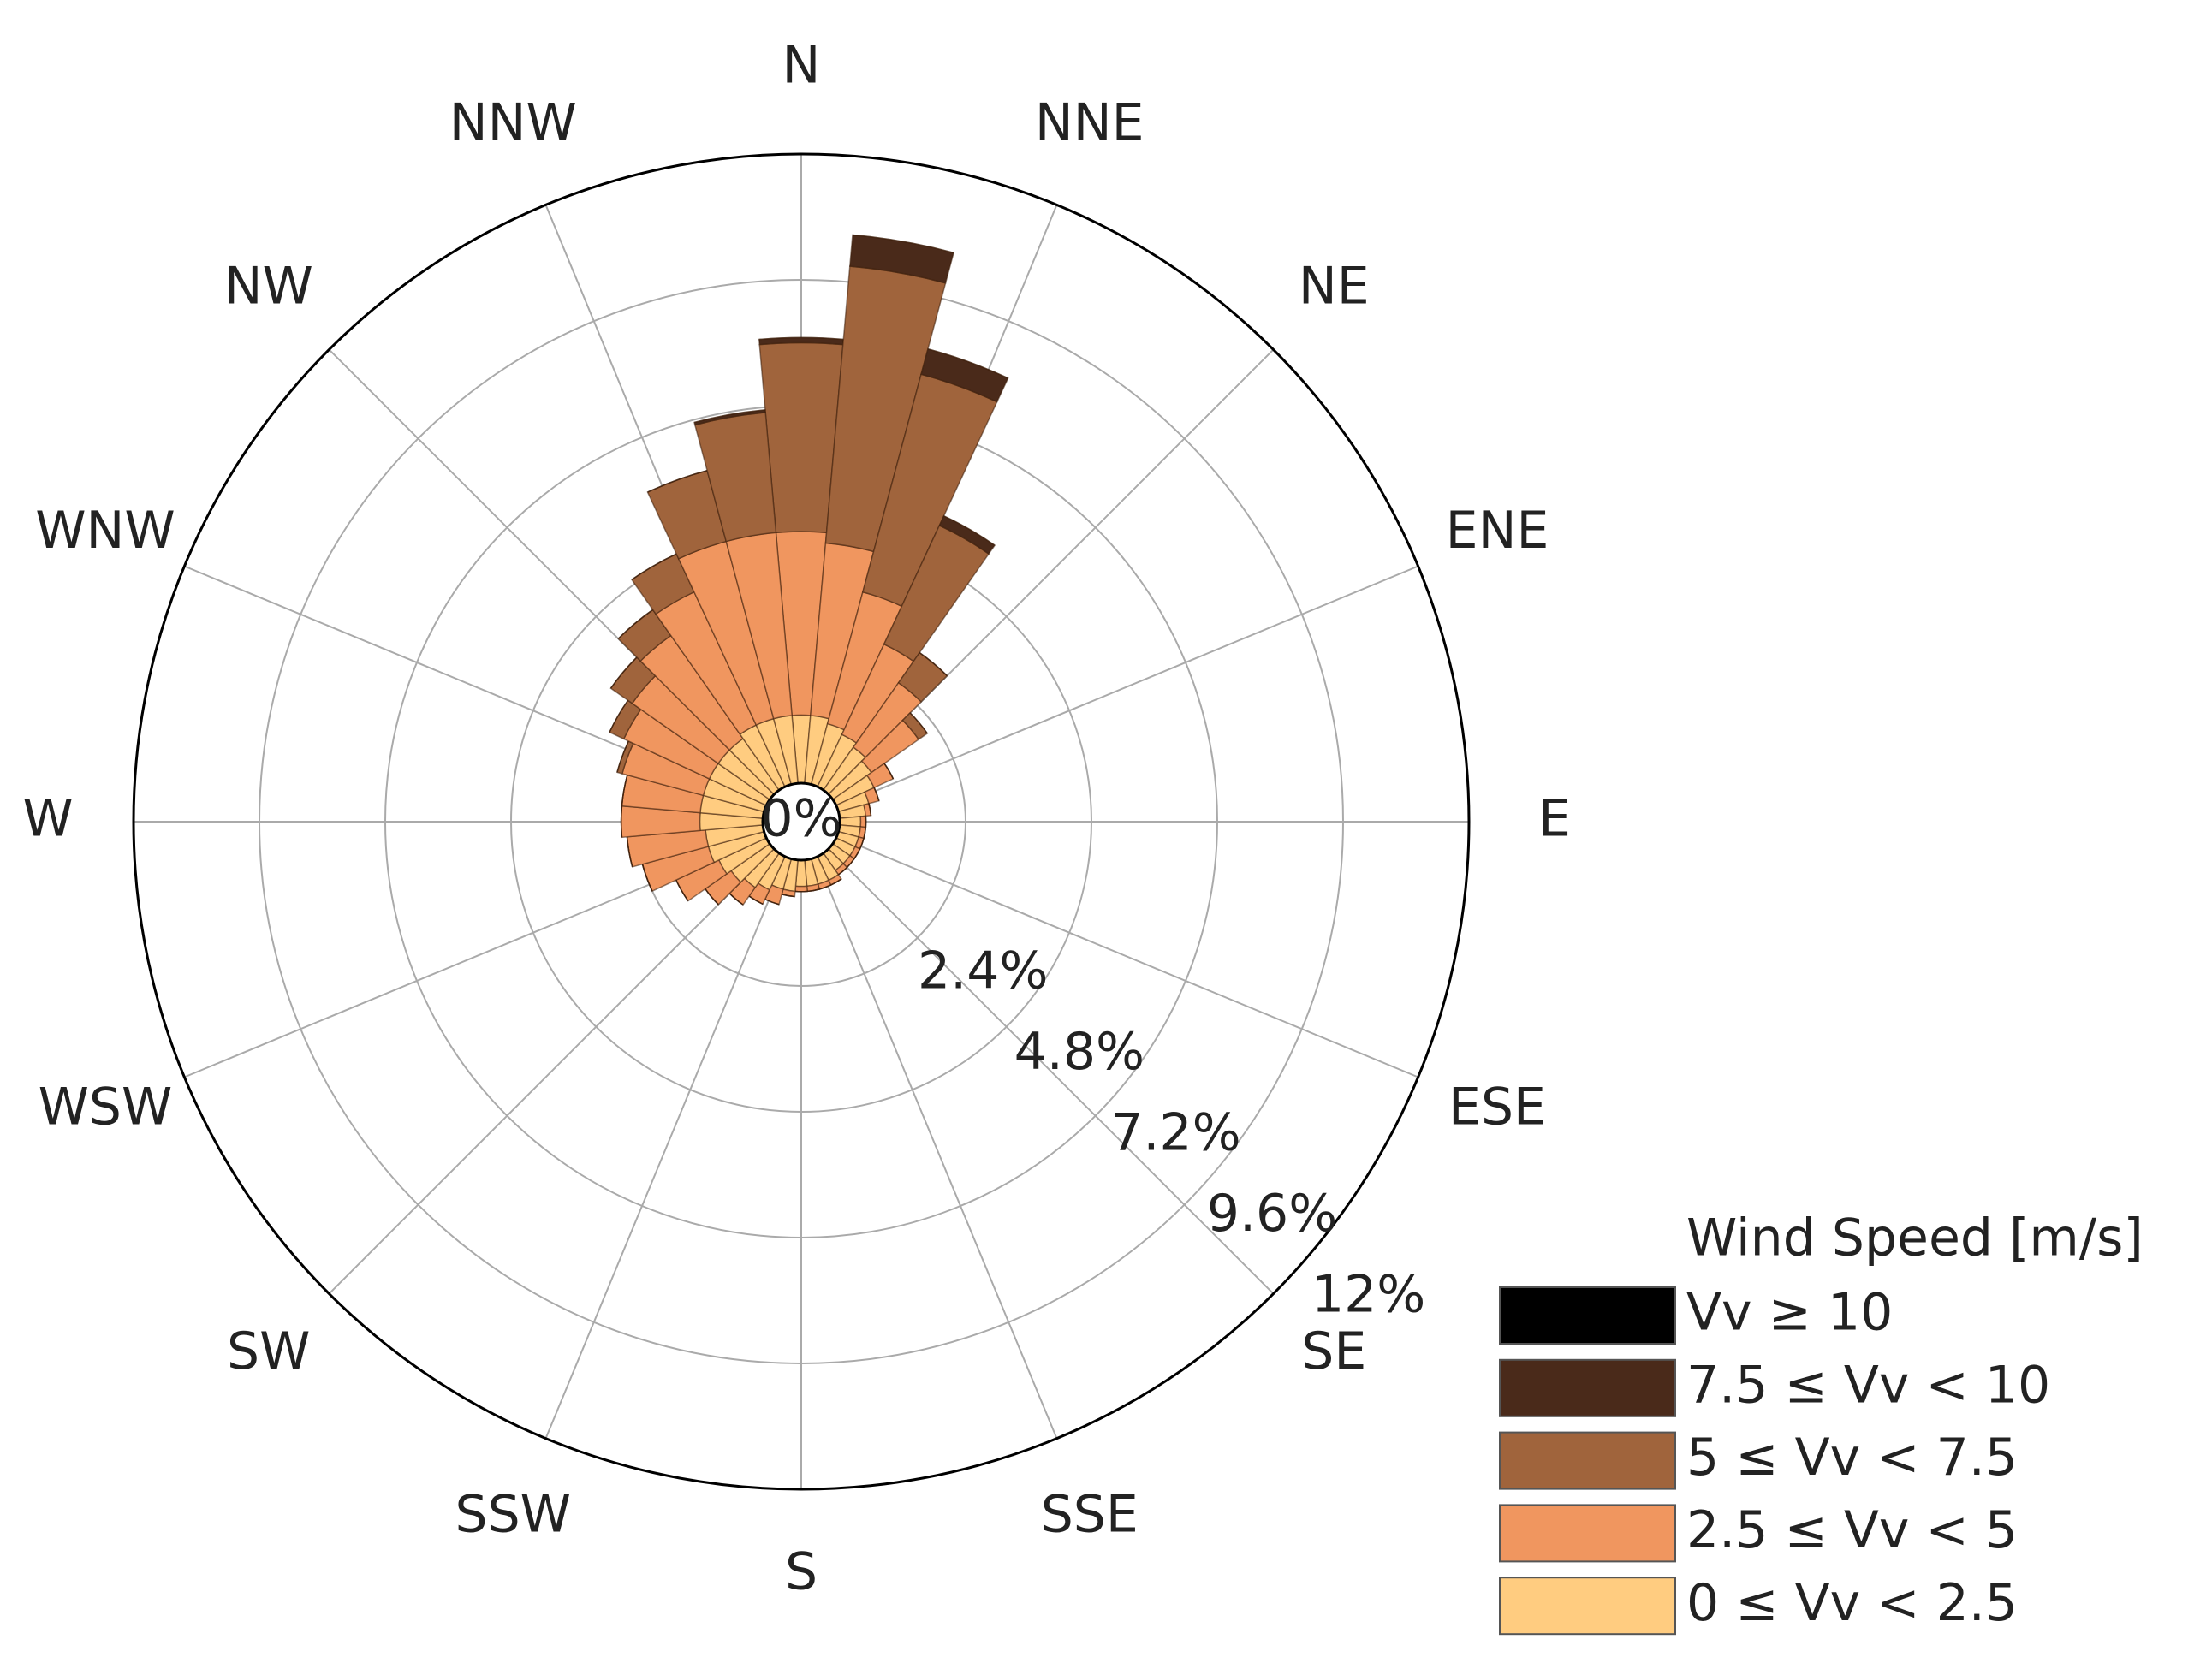  What do you see at coordinates (1333, 1351) in the screenshot?
I see `direction-label: SE` at bounding box center [1333, 1351].